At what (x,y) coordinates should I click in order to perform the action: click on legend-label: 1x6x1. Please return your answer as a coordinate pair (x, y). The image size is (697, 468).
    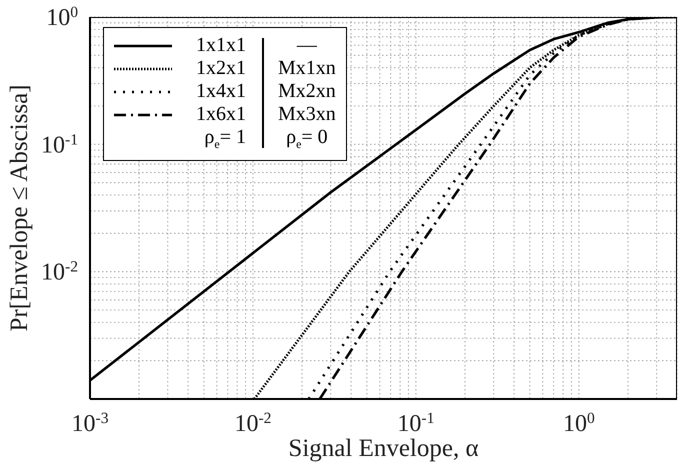
    Looking at the image, I should click on (221, 114).